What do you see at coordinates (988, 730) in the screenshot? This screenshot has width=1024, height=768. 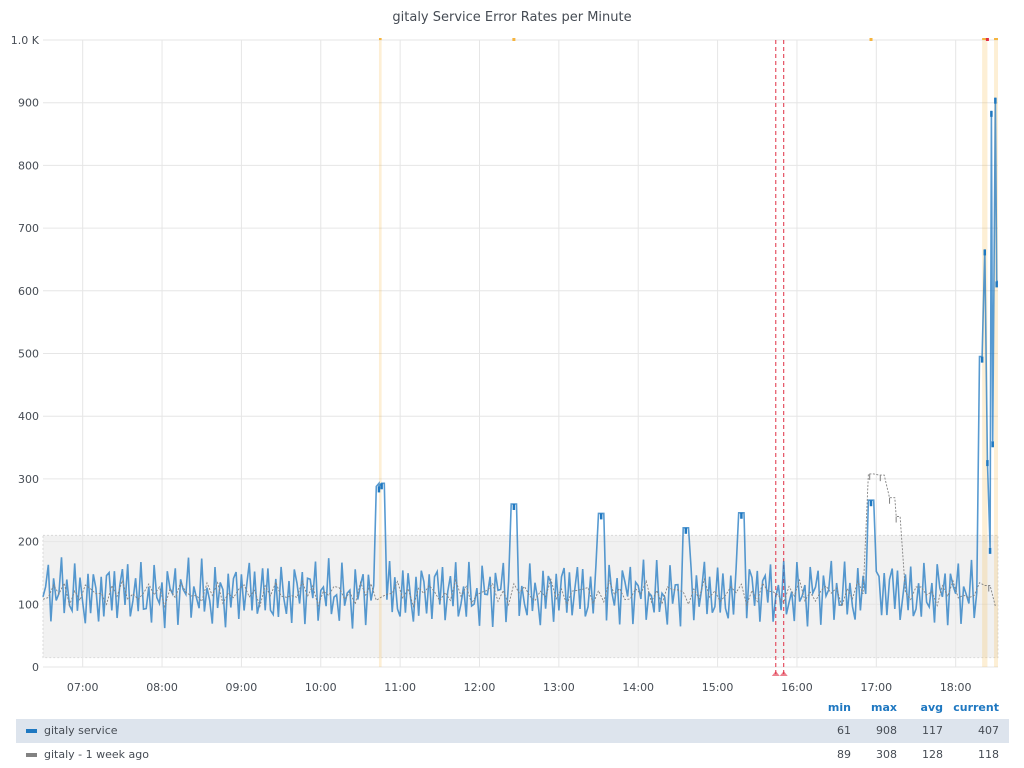 I see `legend-current-value: 407` at bounding box center [988, 730].